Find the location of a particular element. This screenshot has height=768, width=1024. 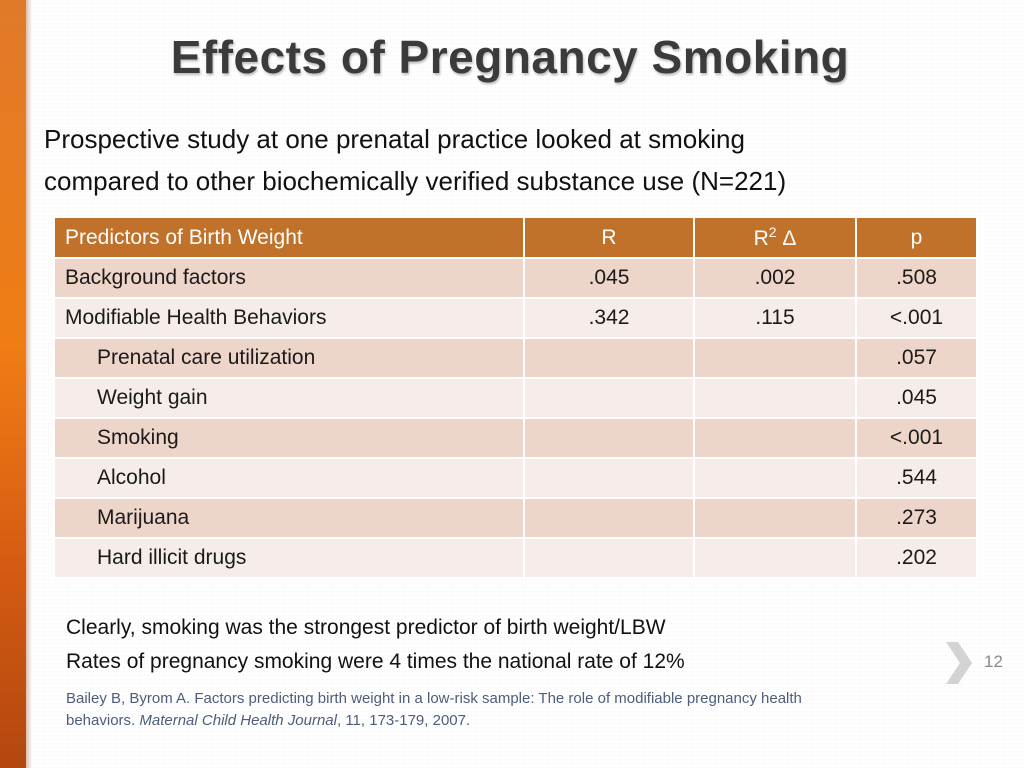

citation-journal: Maternal Child Health Journal is located at coordinates (238, 720).